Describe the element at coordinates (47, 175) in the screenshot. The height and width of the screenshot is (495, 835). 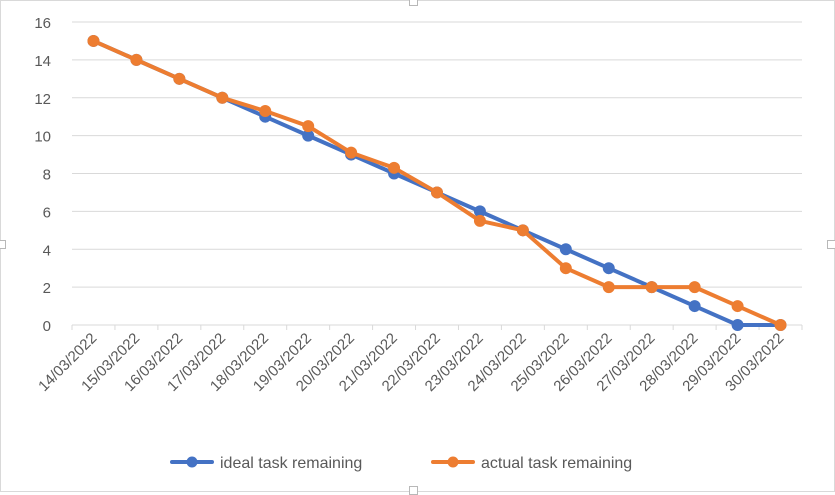
I see `y-tick-label: 8` at that location.